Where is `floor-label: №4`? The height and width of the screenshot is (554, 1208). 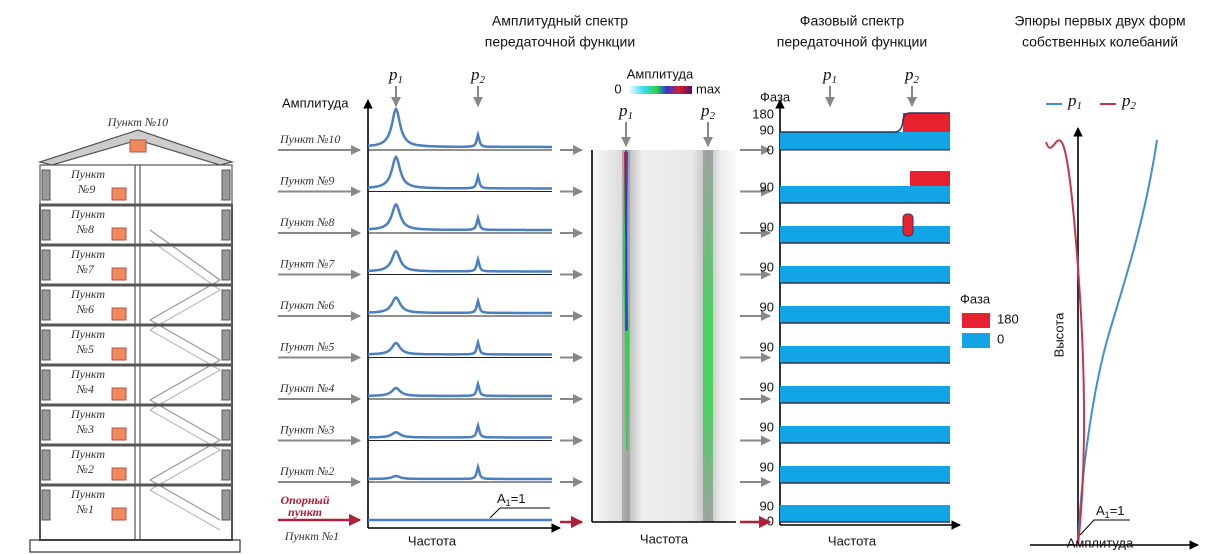
floor-label: №4 is located at coordinates (85, 389).